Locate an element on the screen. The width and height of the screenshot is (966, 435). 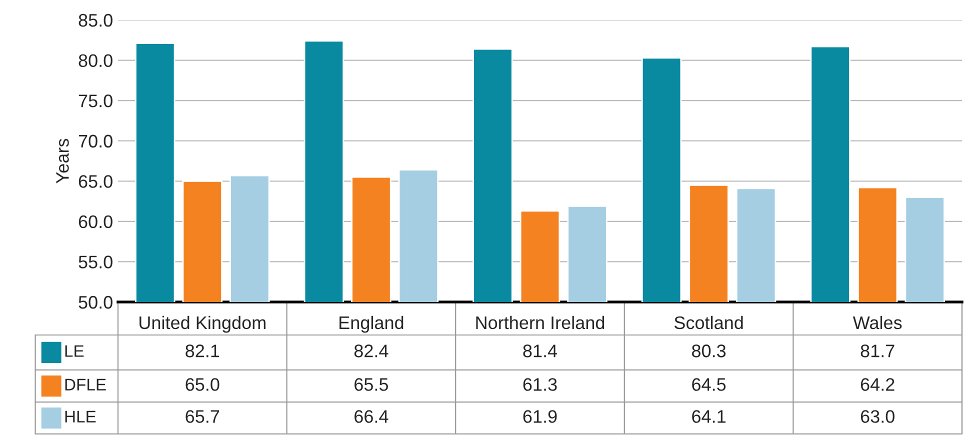
y-tick-label: 55.0 is located at coordinates (95, 262).